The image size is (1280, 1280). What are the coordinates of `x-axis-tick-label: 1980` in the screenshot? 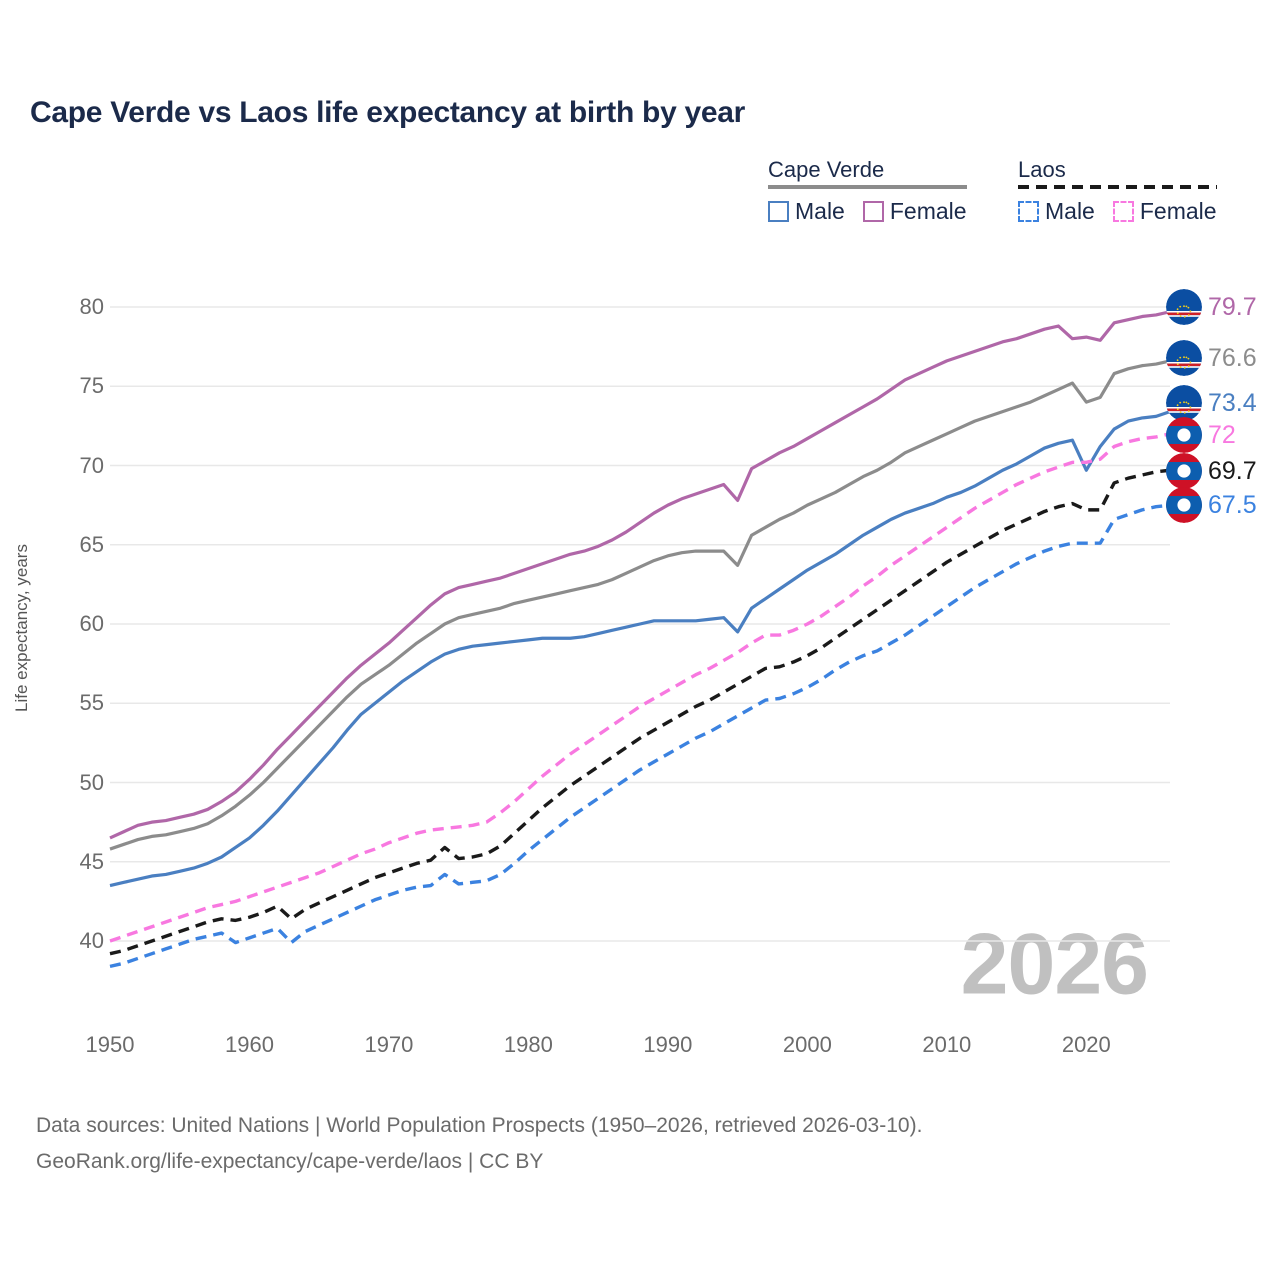 It's located at (528, 1044).